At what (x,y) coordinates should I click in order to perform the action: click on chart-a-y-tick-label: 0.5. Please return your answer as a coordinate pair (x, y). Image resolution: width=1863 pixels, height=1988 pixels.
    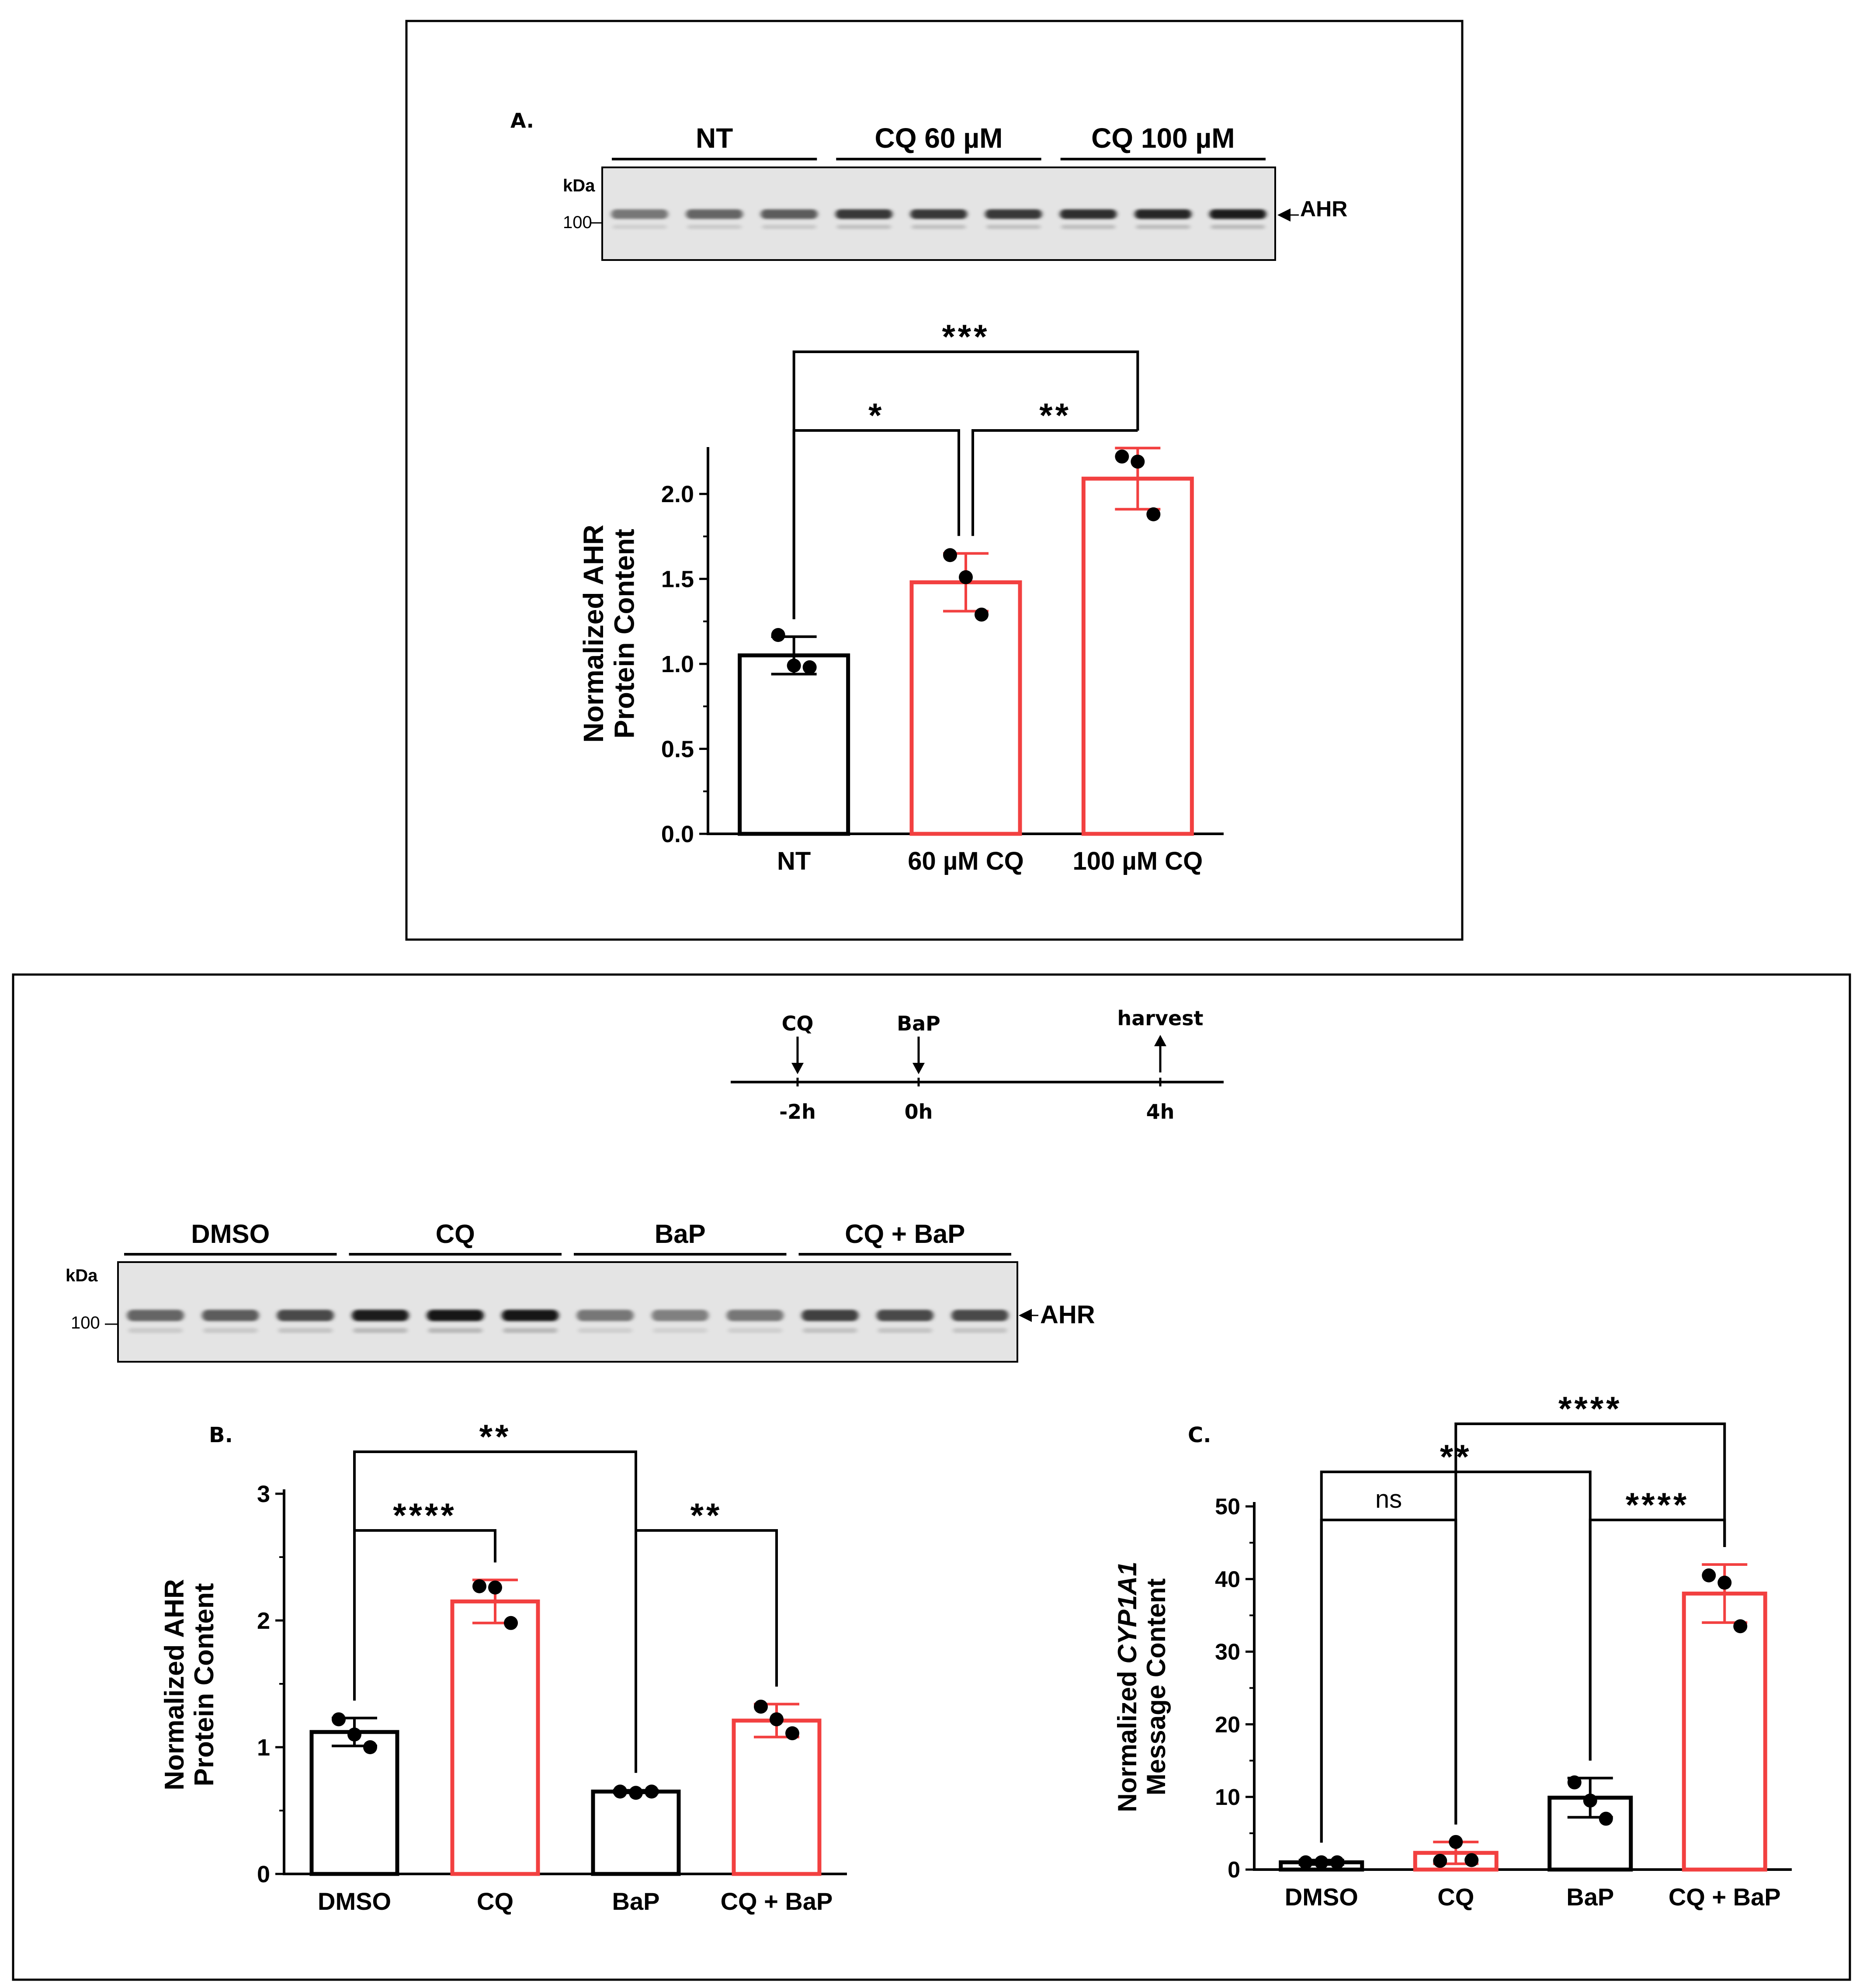
    Looking at the image, I should click on (677, 749).